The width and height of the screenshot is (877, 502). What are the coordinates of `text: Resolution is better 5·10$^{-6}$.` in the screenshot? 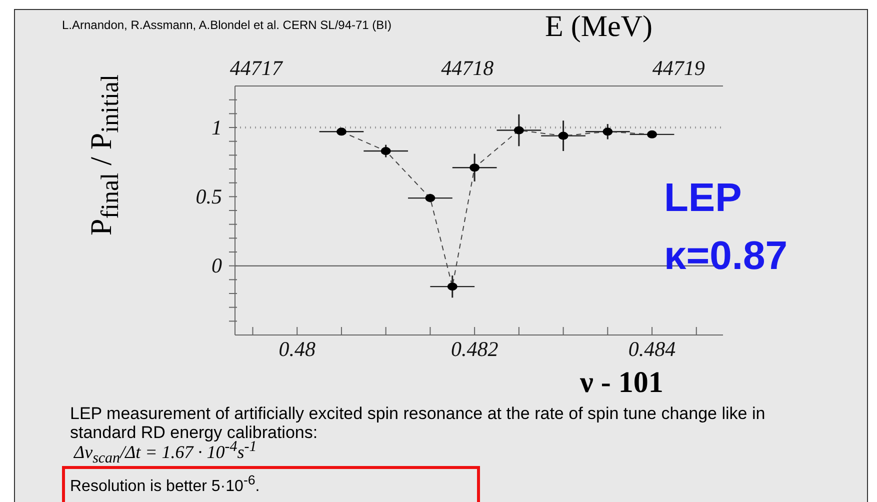 It's located at (165, 484).